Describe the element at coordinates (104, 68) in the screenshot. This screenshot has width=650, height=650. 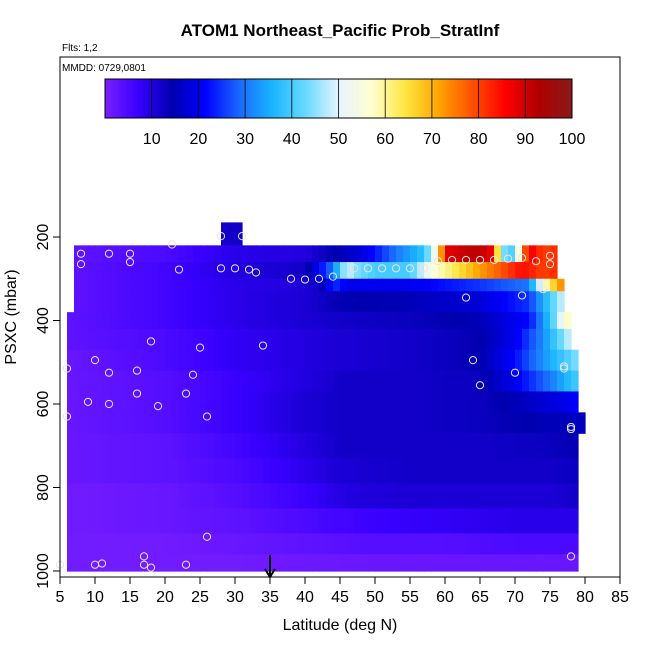
I see `date-label: MMDD: 0729,0801` at that location.